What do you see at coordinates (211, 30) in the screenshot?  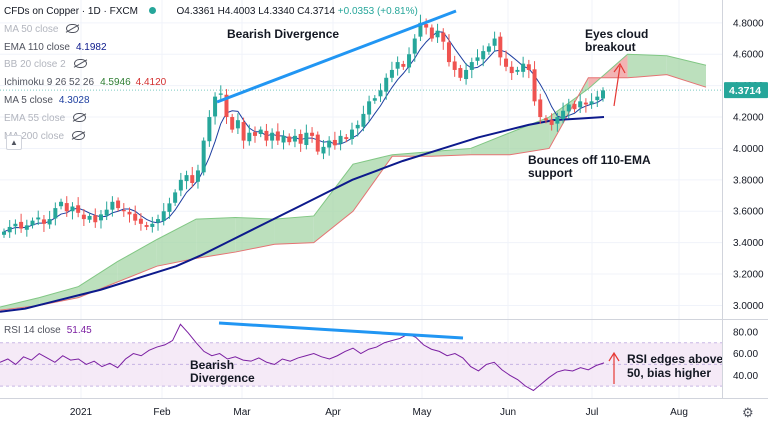 I see `legend-row: MA 50 close` at bounding box center [211, 30].